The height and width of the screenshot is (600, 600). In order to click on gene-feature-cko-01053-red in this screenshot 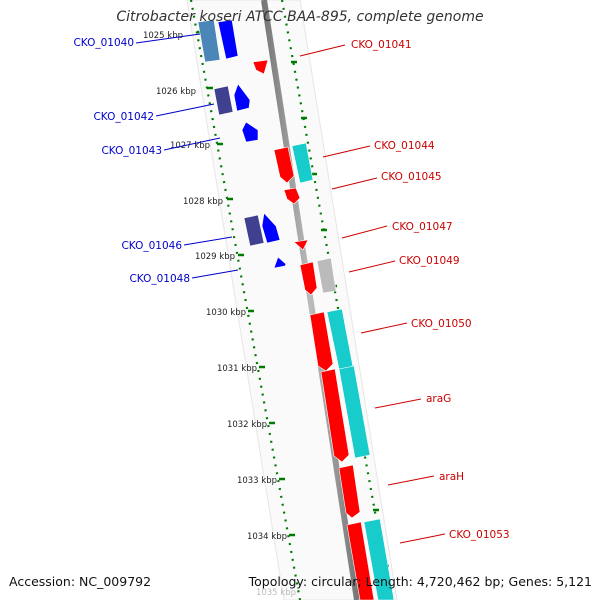, I will do `click(360, 560)`.